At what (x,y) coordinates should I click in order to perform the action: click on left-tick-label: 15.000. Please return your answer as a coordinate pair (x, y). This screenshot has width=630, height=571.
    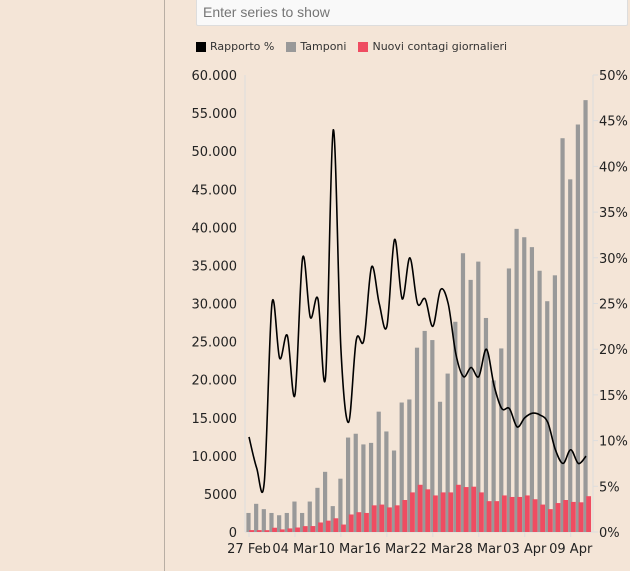
    Looking at the image, I should click on (215, 419).